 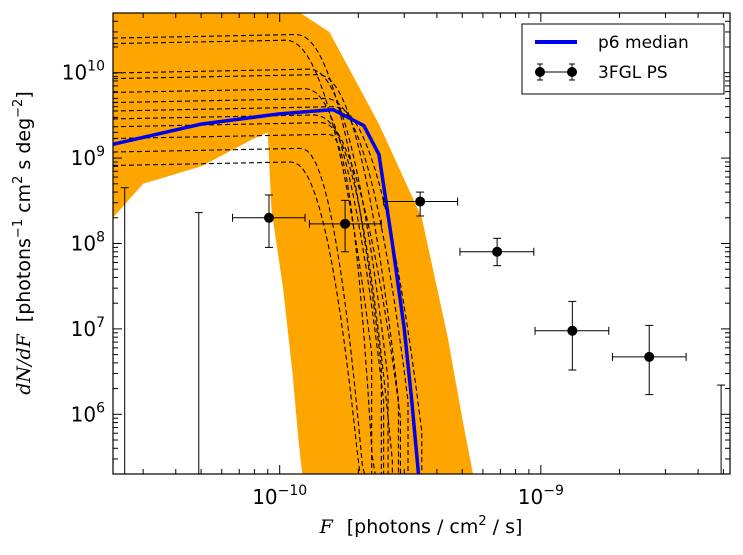 What do you see at coordinates (88, 243) in the screenshot?
I see `y-tick-label: 10⁸` at bounding box center [88, 243].